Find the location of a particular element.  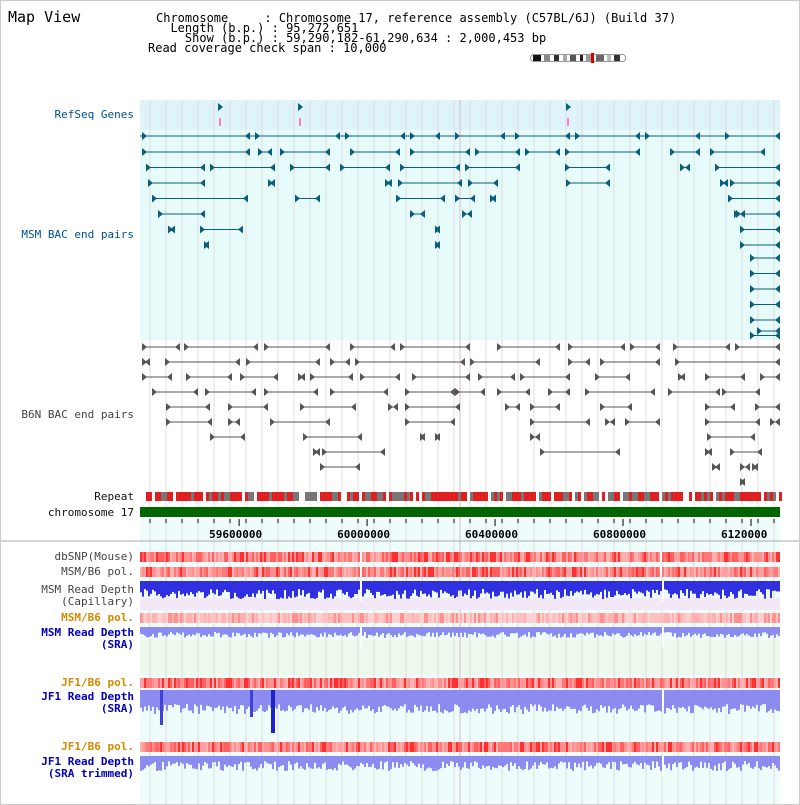

chromosome-ideogram is located at coordinates (578, 58).